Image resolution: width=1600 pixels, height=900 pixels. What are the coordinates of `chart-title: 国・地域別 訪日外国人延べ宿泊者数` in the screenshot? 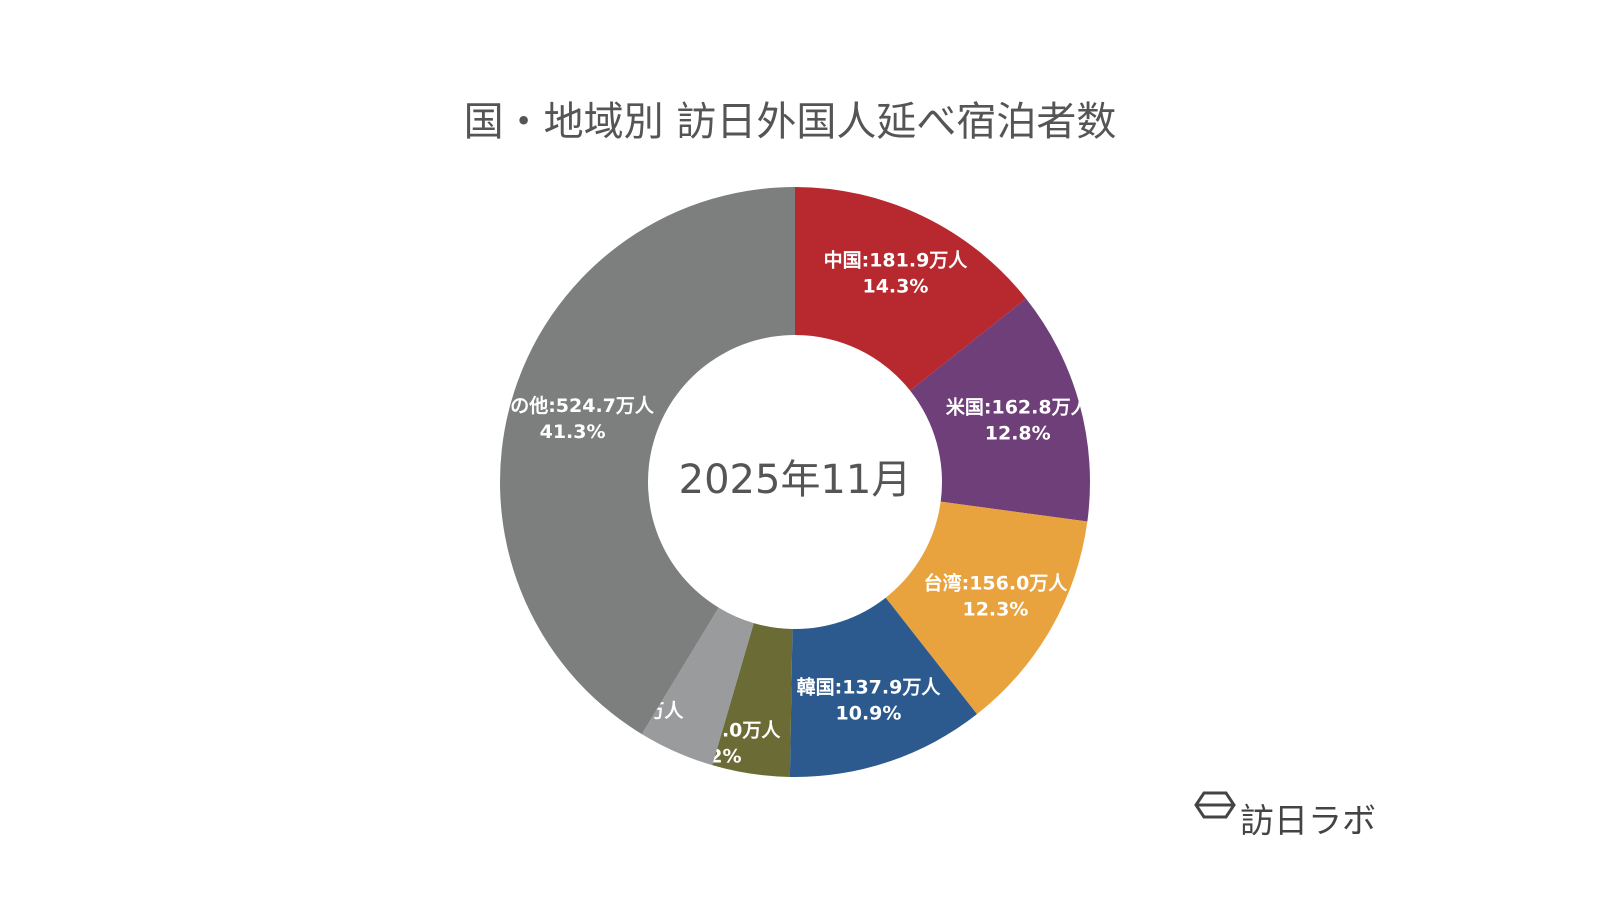 It's located at (790, 122).